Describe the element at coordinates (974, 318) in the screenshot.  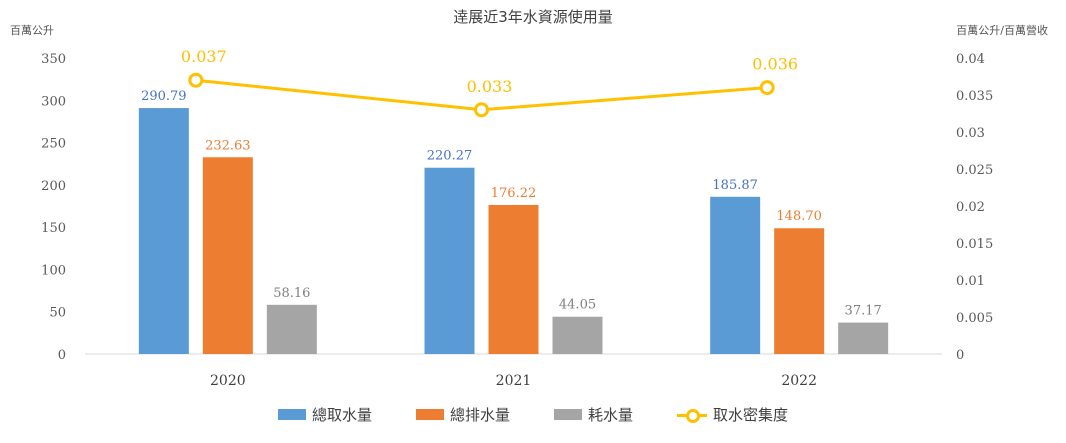
I see `y2-tick-label-1: 0.005` at that location.